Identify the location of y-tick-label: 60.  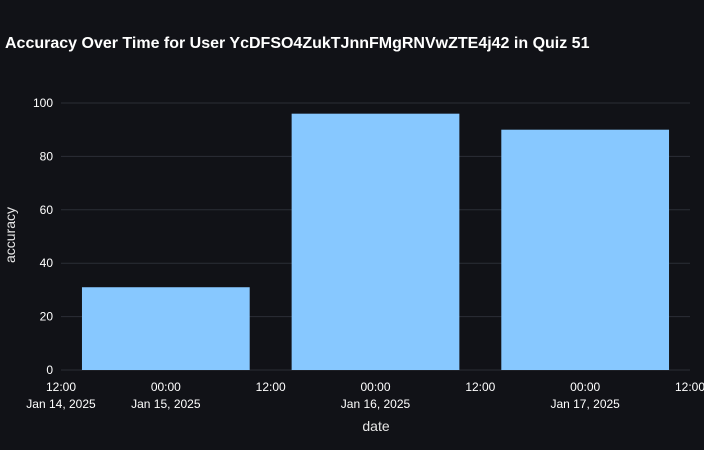
(47, 210).